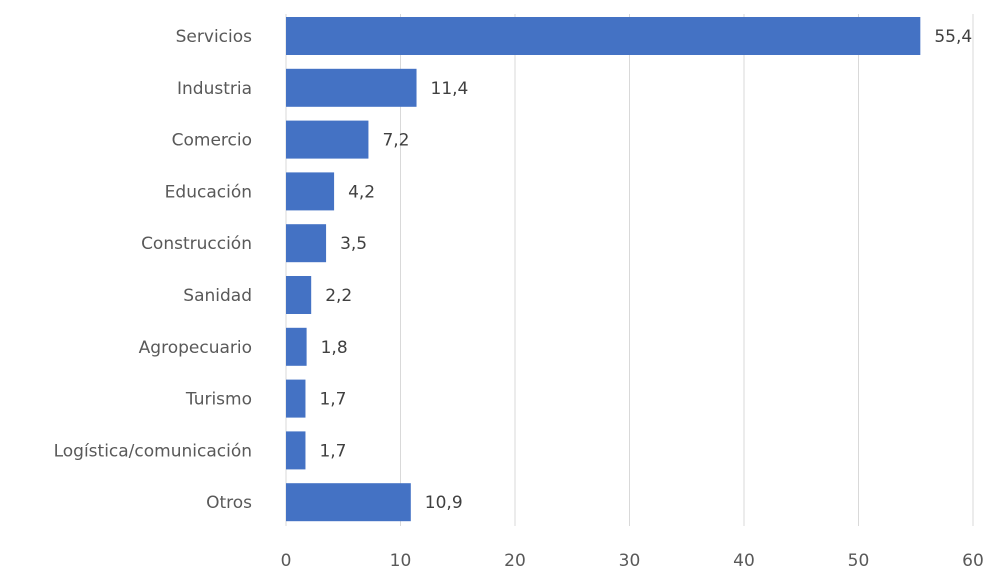 Image resolution: width=986 pixels, height=571 pixels. What do you see at coordinates (153, 451) in the screenshot?
I see `category-label: Logística/comunicación` at bounding box center [153, 451].